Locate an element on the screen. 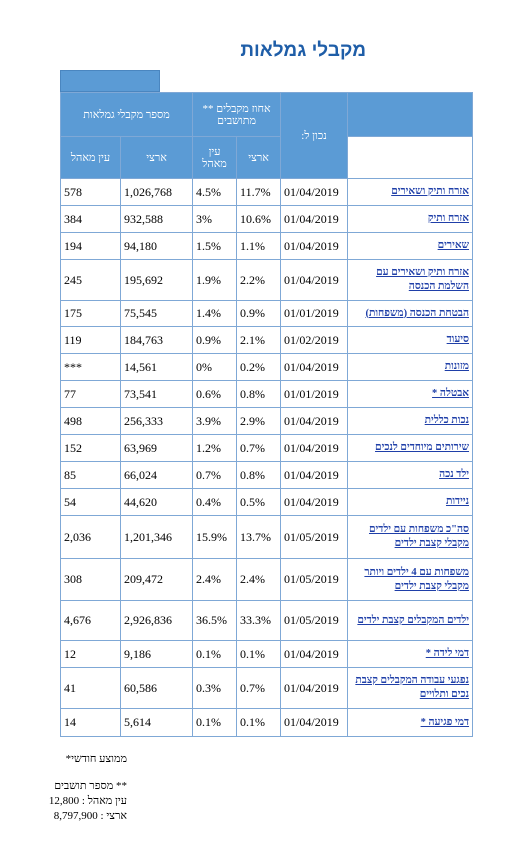  count-national: 932,588 is located at coordinates (157, 219).